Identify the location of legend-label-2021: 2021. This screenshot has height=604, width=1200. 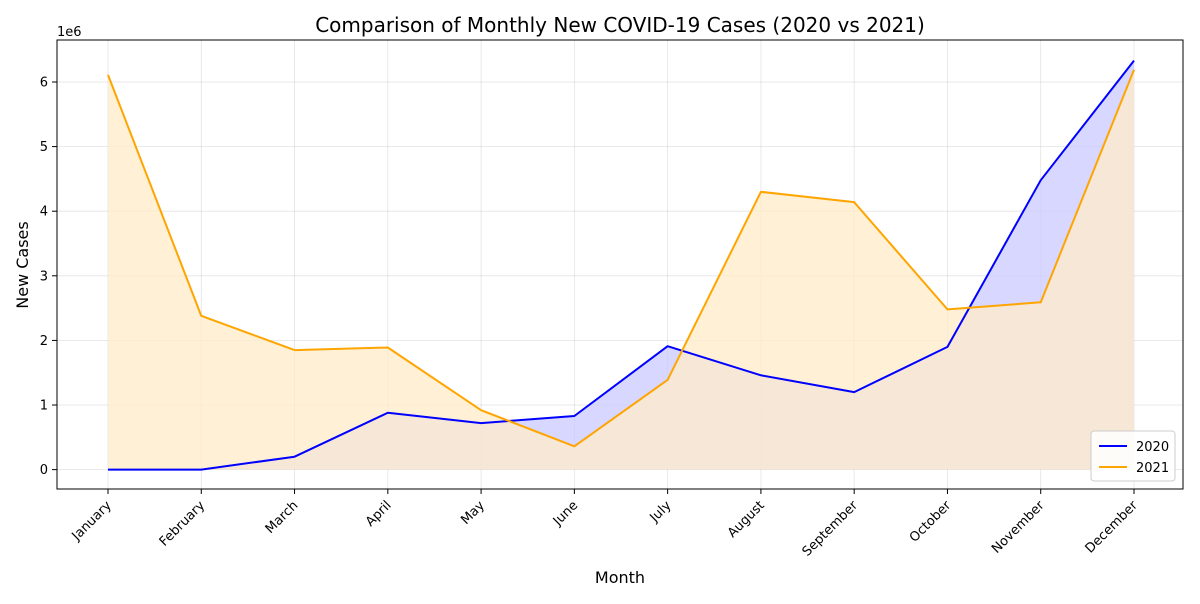
(1152, 468).